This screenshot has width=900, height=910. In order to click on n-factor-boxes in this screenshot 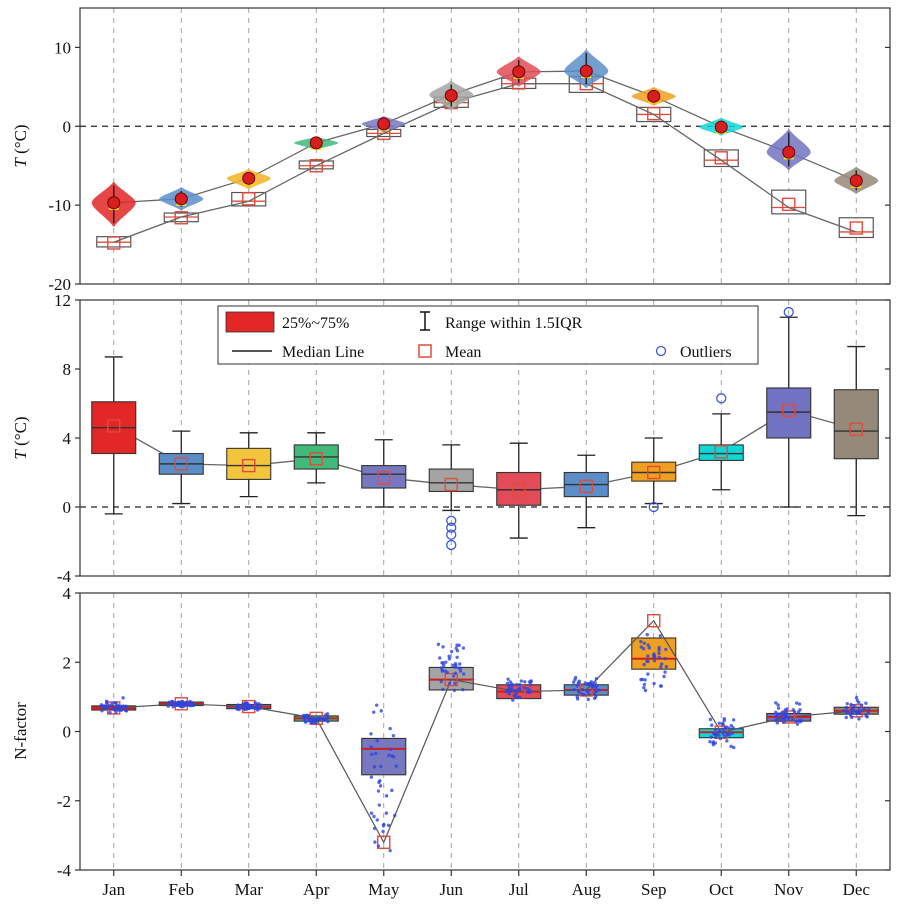, I will do `click(485, 706)`.